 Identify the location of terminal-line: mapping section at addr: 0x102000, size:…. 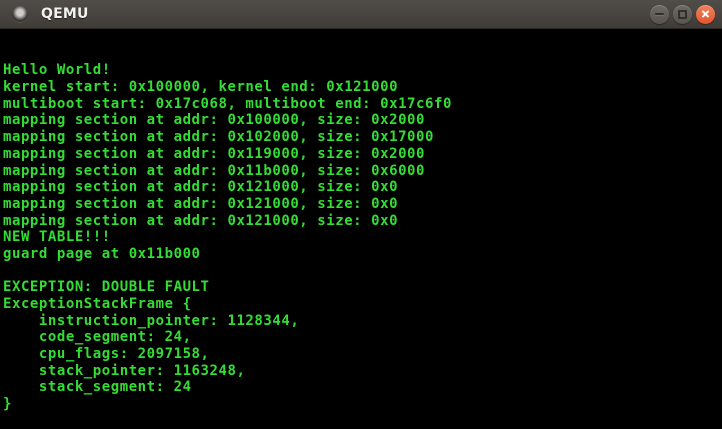
(218, 137).